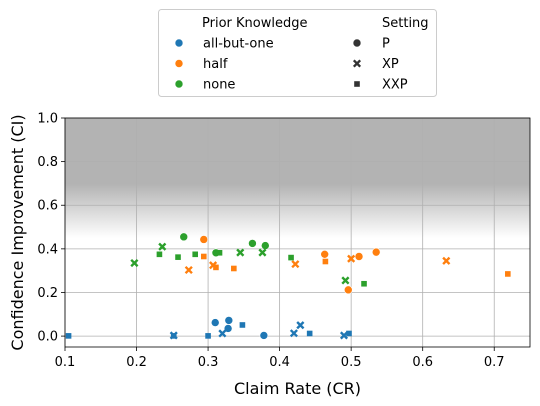  Describe the element at coordinates (351, 362) in the screenshot. I see `x-tick-label: 0.5` at that location.